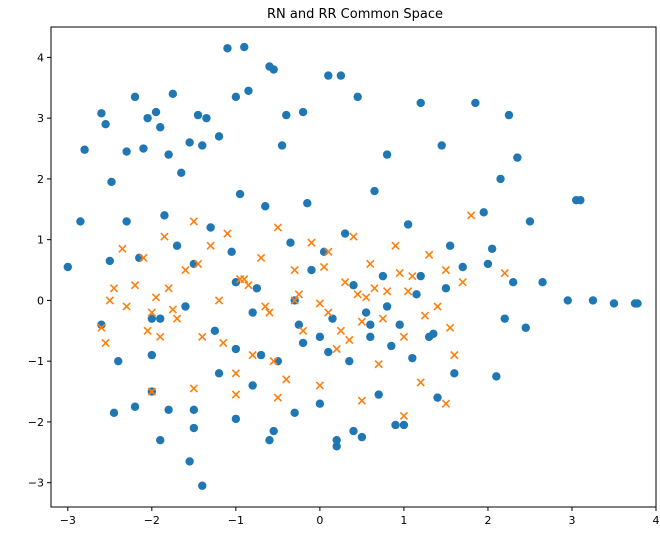 Image resolution: width=660 pixels, height=538 pixels. I want to click on x-tick-label: 1, so click(403, 520).